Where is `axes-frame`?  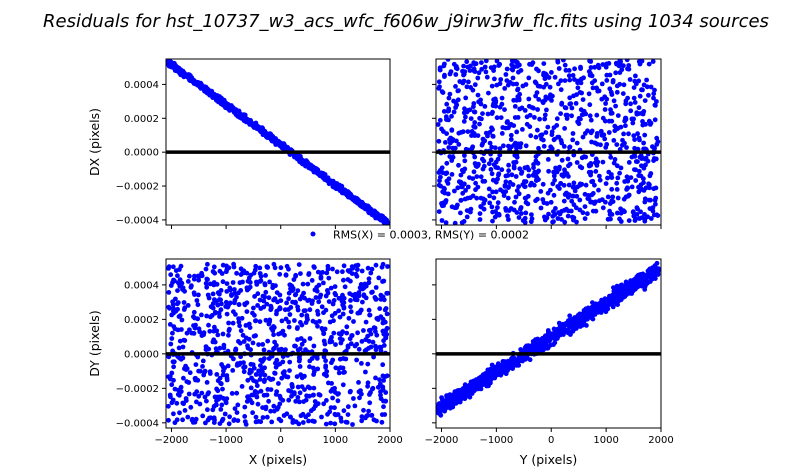
axes-frame is located at coordinates (278, 142).